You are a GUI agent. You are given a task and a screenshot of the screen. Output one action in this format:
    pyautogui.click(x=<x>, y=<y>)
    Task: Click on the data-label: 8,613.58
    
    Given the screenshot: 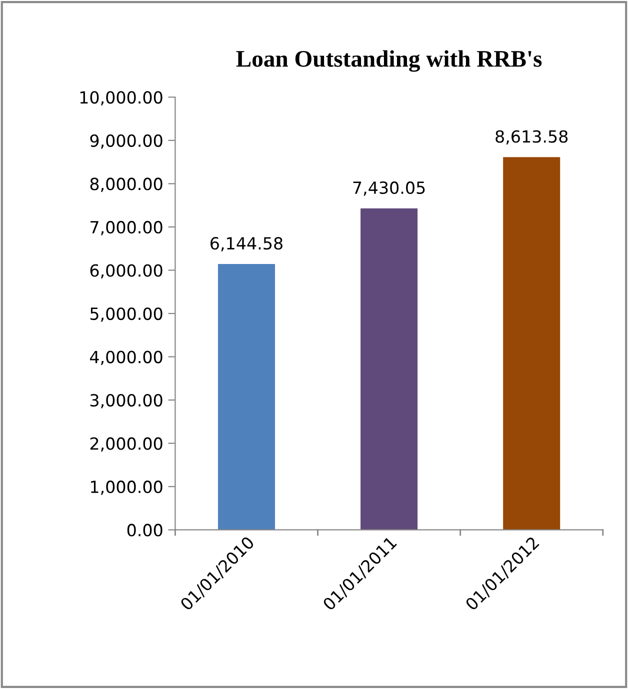 What is the action you would take?
    pyautogui.click(x=532, y=137)
    